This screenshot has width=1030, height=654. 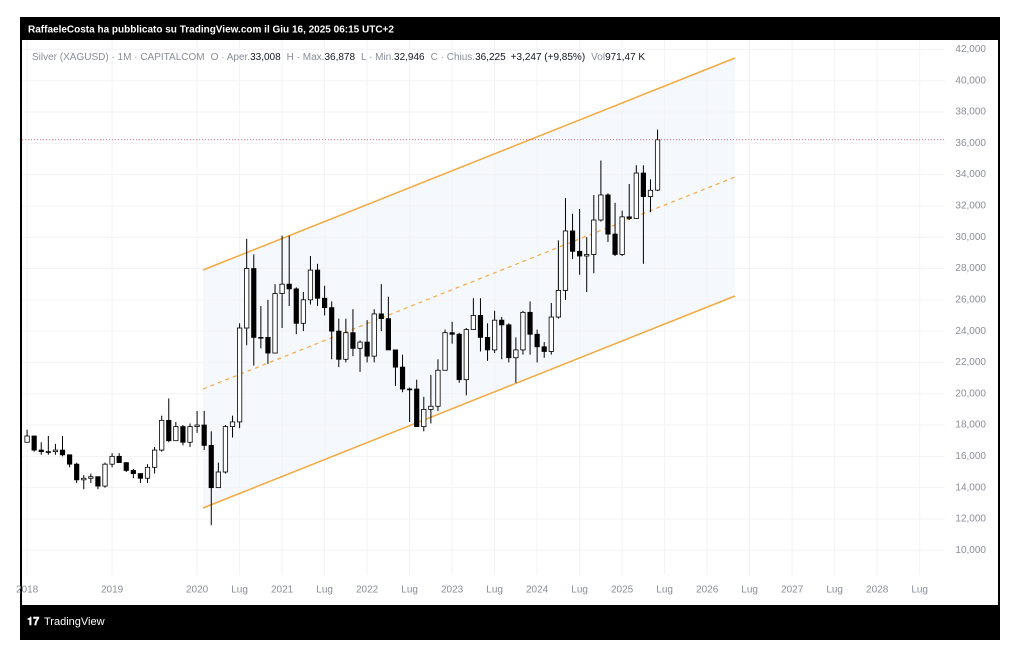 I want to click on footer-brand: TradingView, so click(x=74, y=622).